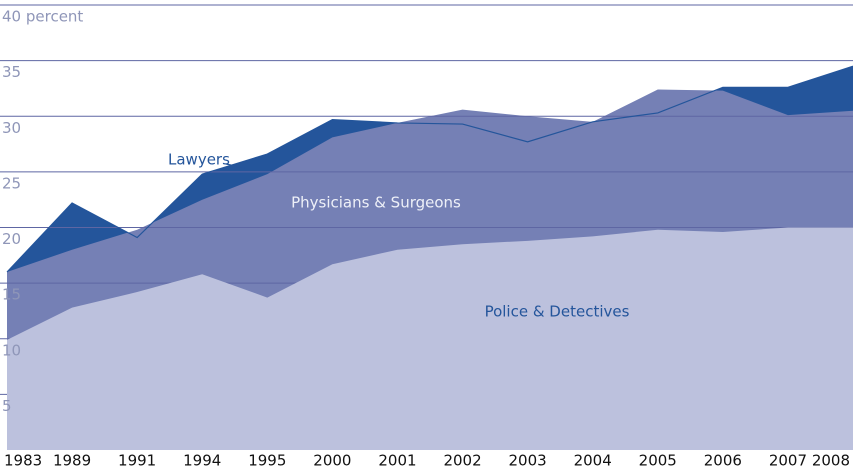 This screenshot has width=853, height=468. What do you see at coordinates (528, 460) in the screenshot?
I see `x-tick-label: 2003` at bounding box center [528, 460].